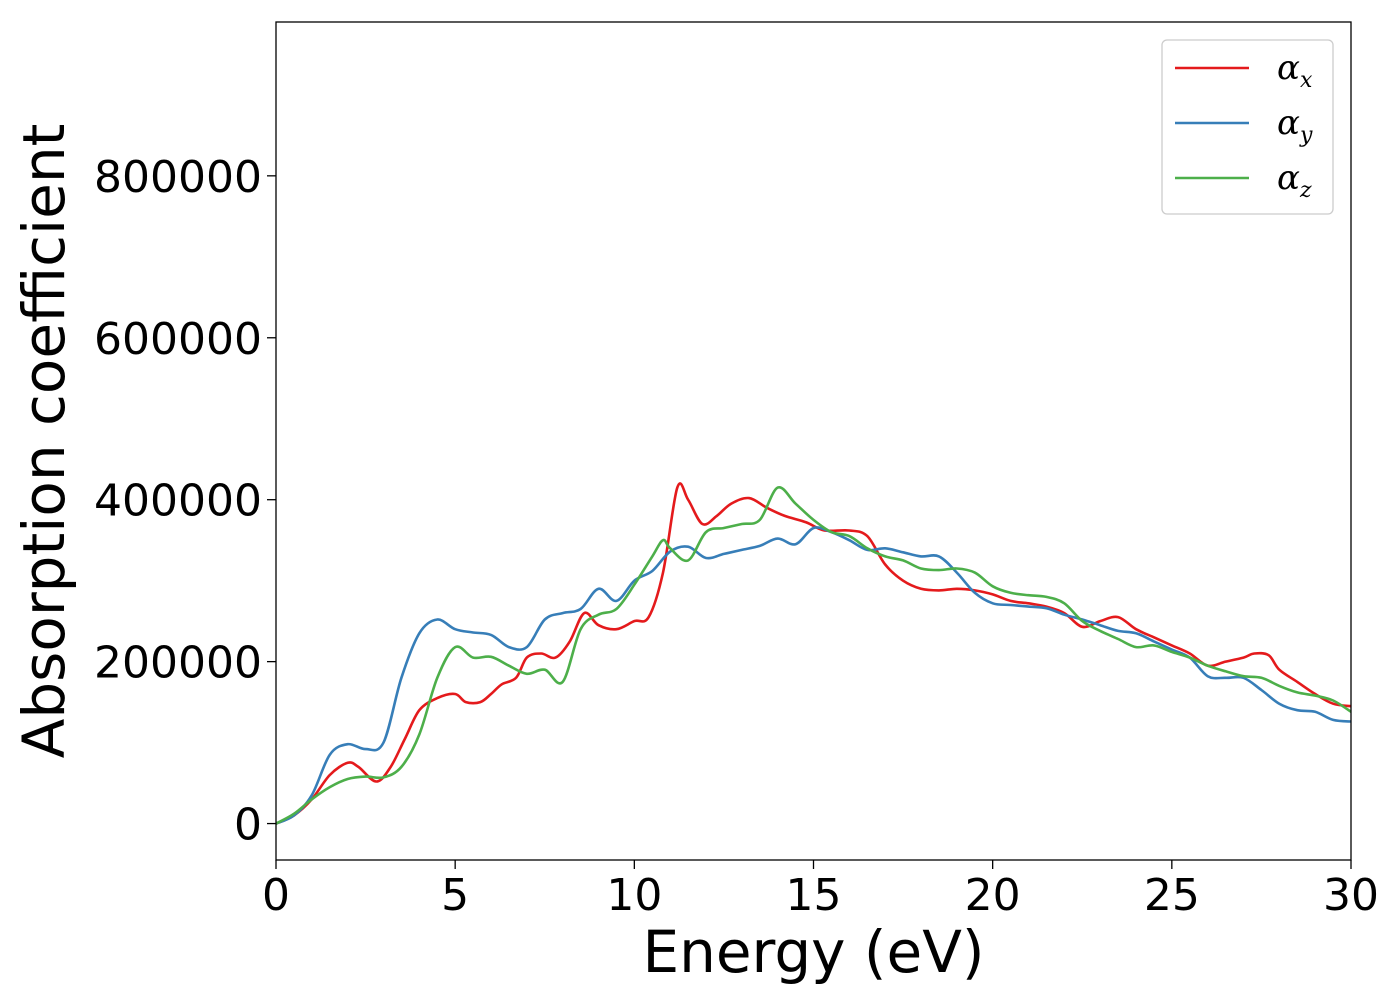 Image resolution: width=1400 pixels, height=1000 pixels. What do you see at coordinates (1351, 895) in the screenshot?
I see `x-tick-label: 30` at bounding box center [1351, 895].